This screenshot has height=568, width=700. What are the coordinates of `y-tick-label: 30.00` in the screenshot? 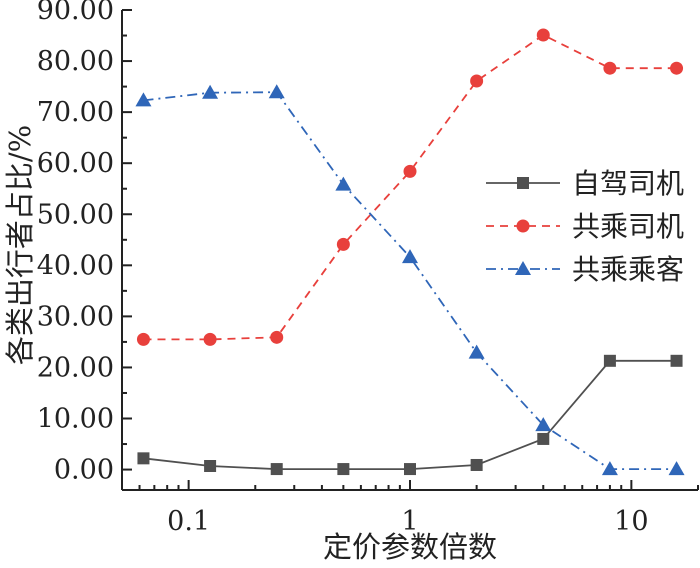 It's located at (75, 316).